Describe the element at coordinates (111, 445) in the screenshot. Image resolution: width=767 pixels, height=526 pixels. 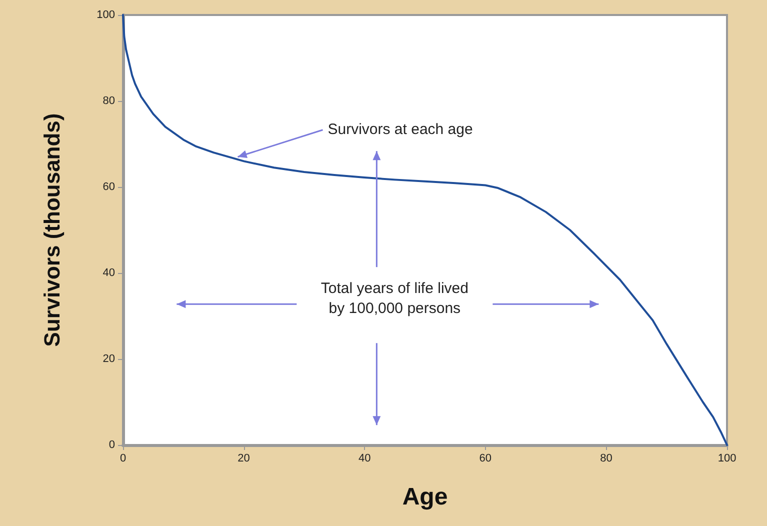
I see `y-tick-label: 0` at that location.